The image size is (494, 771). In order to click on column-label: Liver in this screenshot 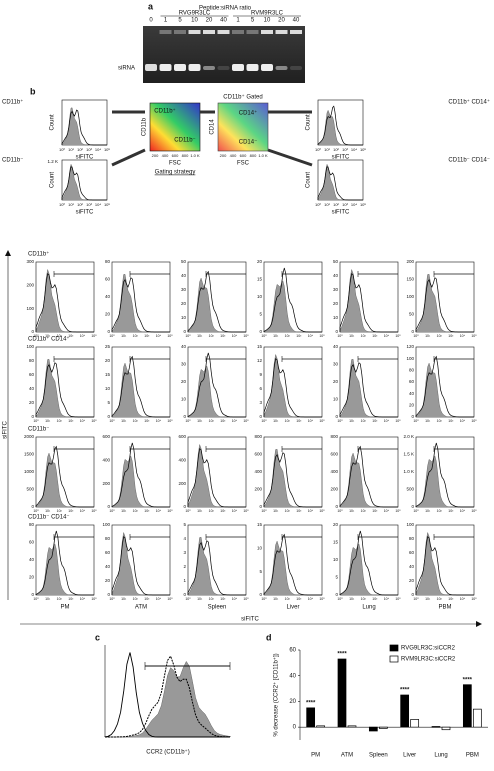, I will do `click(292, 608)`.